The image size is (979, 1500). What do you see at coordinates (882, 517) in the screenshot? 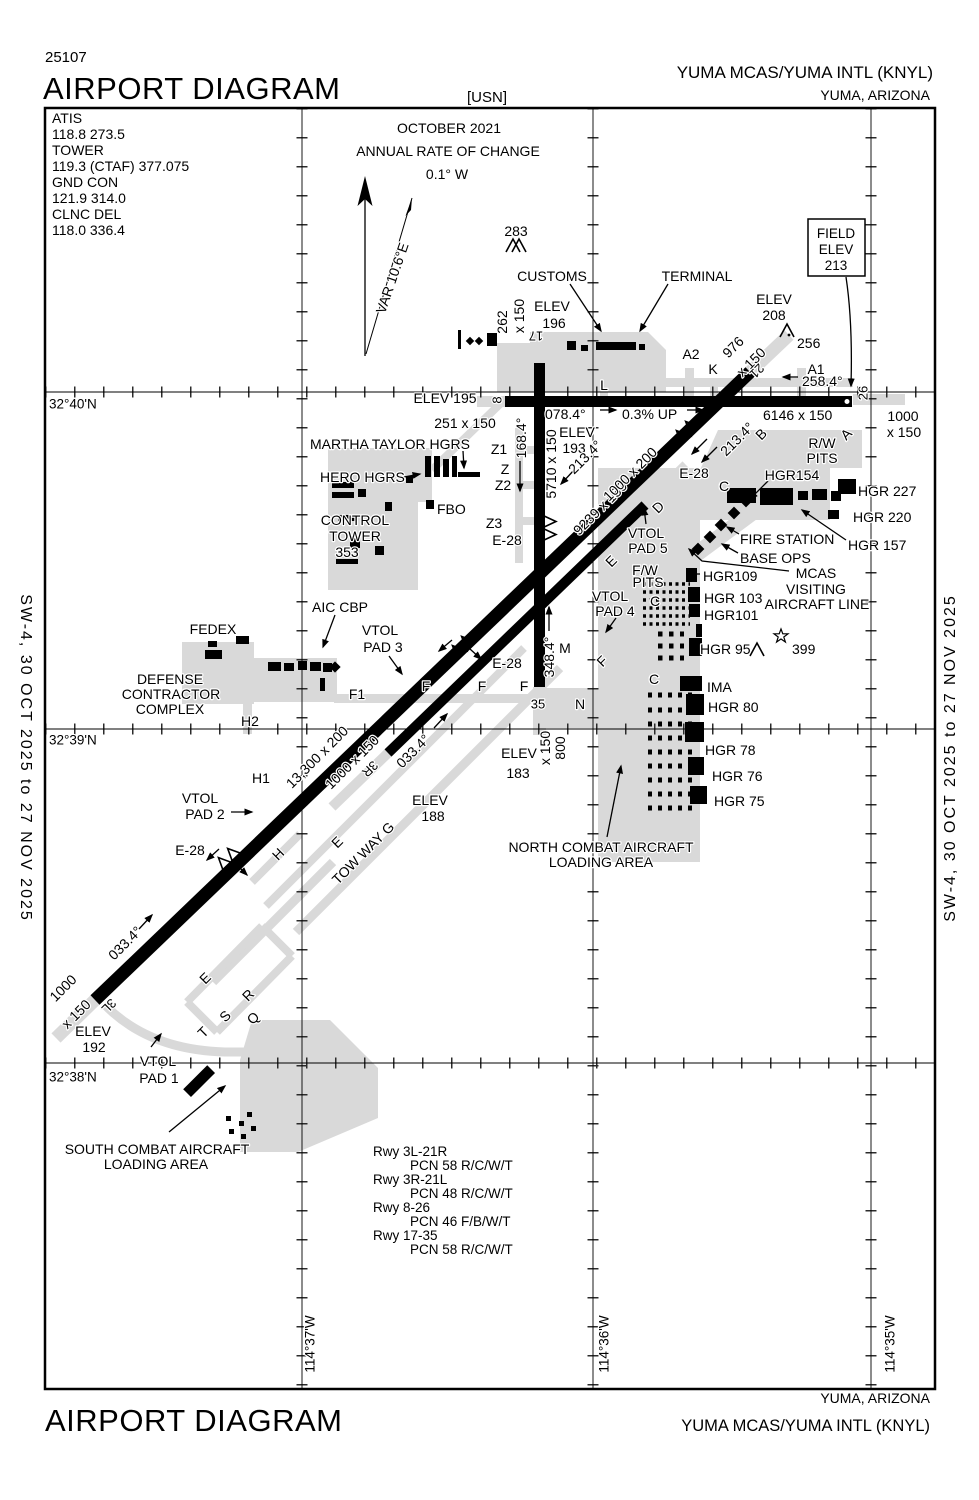
I see `label-hgr220: HGR 220` at bounding box center [882, 517].